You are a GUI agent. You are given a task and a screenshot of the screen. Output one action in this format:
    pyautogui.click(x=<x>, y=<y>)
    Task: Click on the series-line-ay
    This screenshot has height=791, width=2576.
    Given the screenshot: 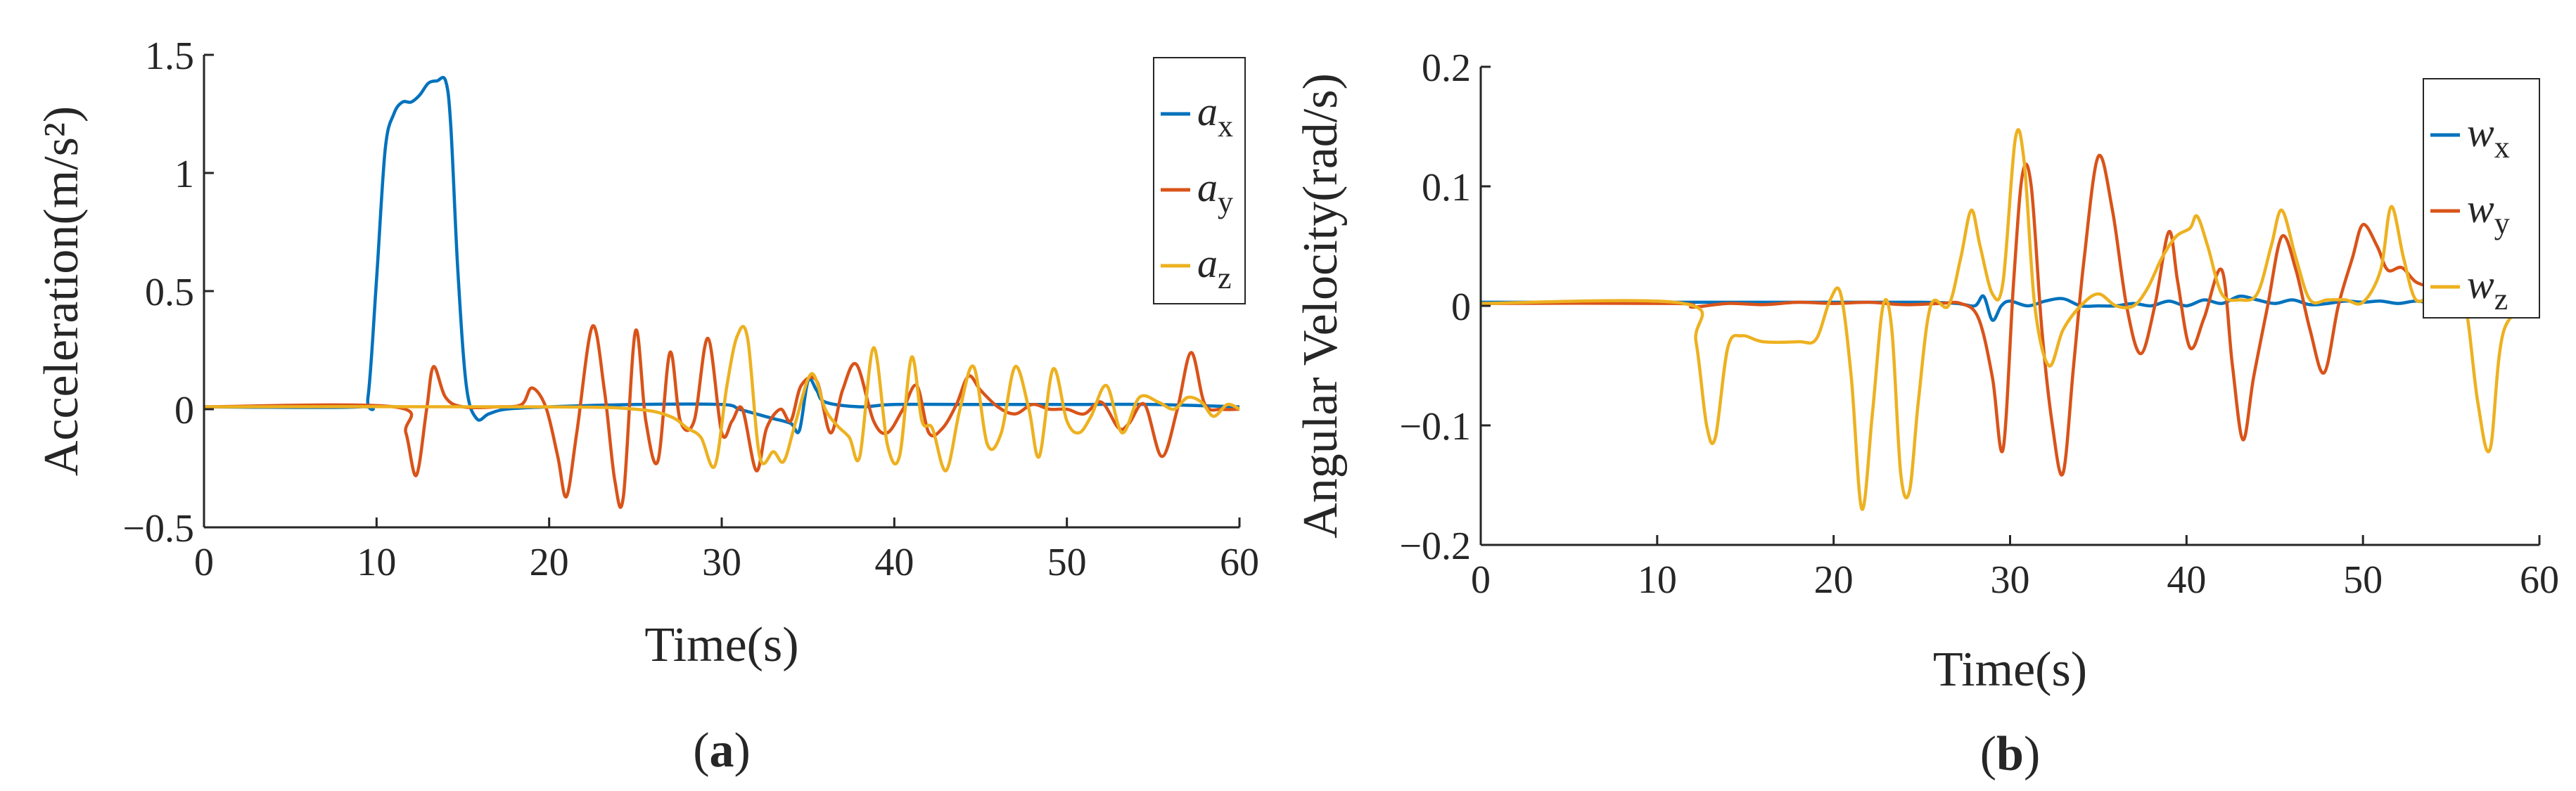 What is the action you would take?
    pyautogui.click(x=721, y=416)
    